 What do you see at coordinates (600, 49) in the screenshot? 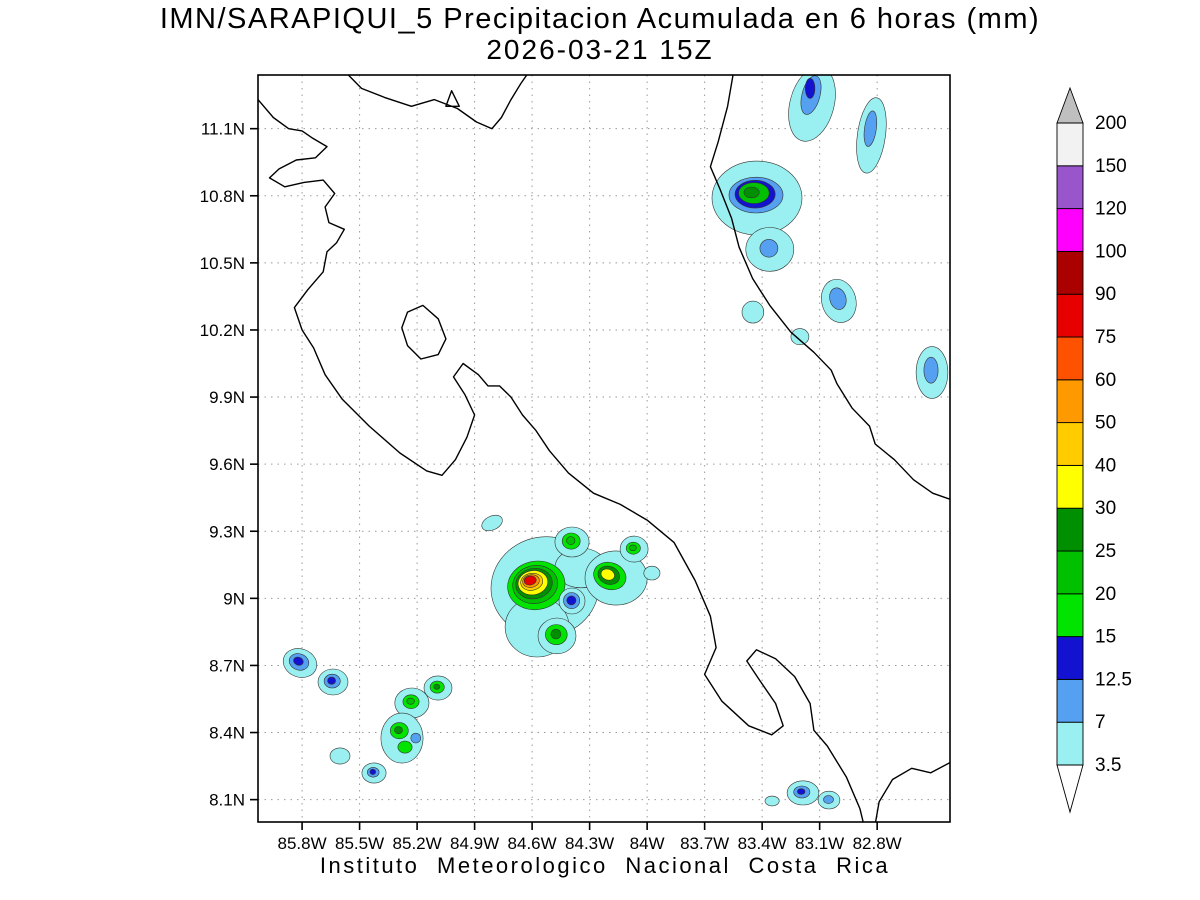
I see `chart-subtitle-datetime: 2026-03-21 15Z` at bounding box center [600, 49].